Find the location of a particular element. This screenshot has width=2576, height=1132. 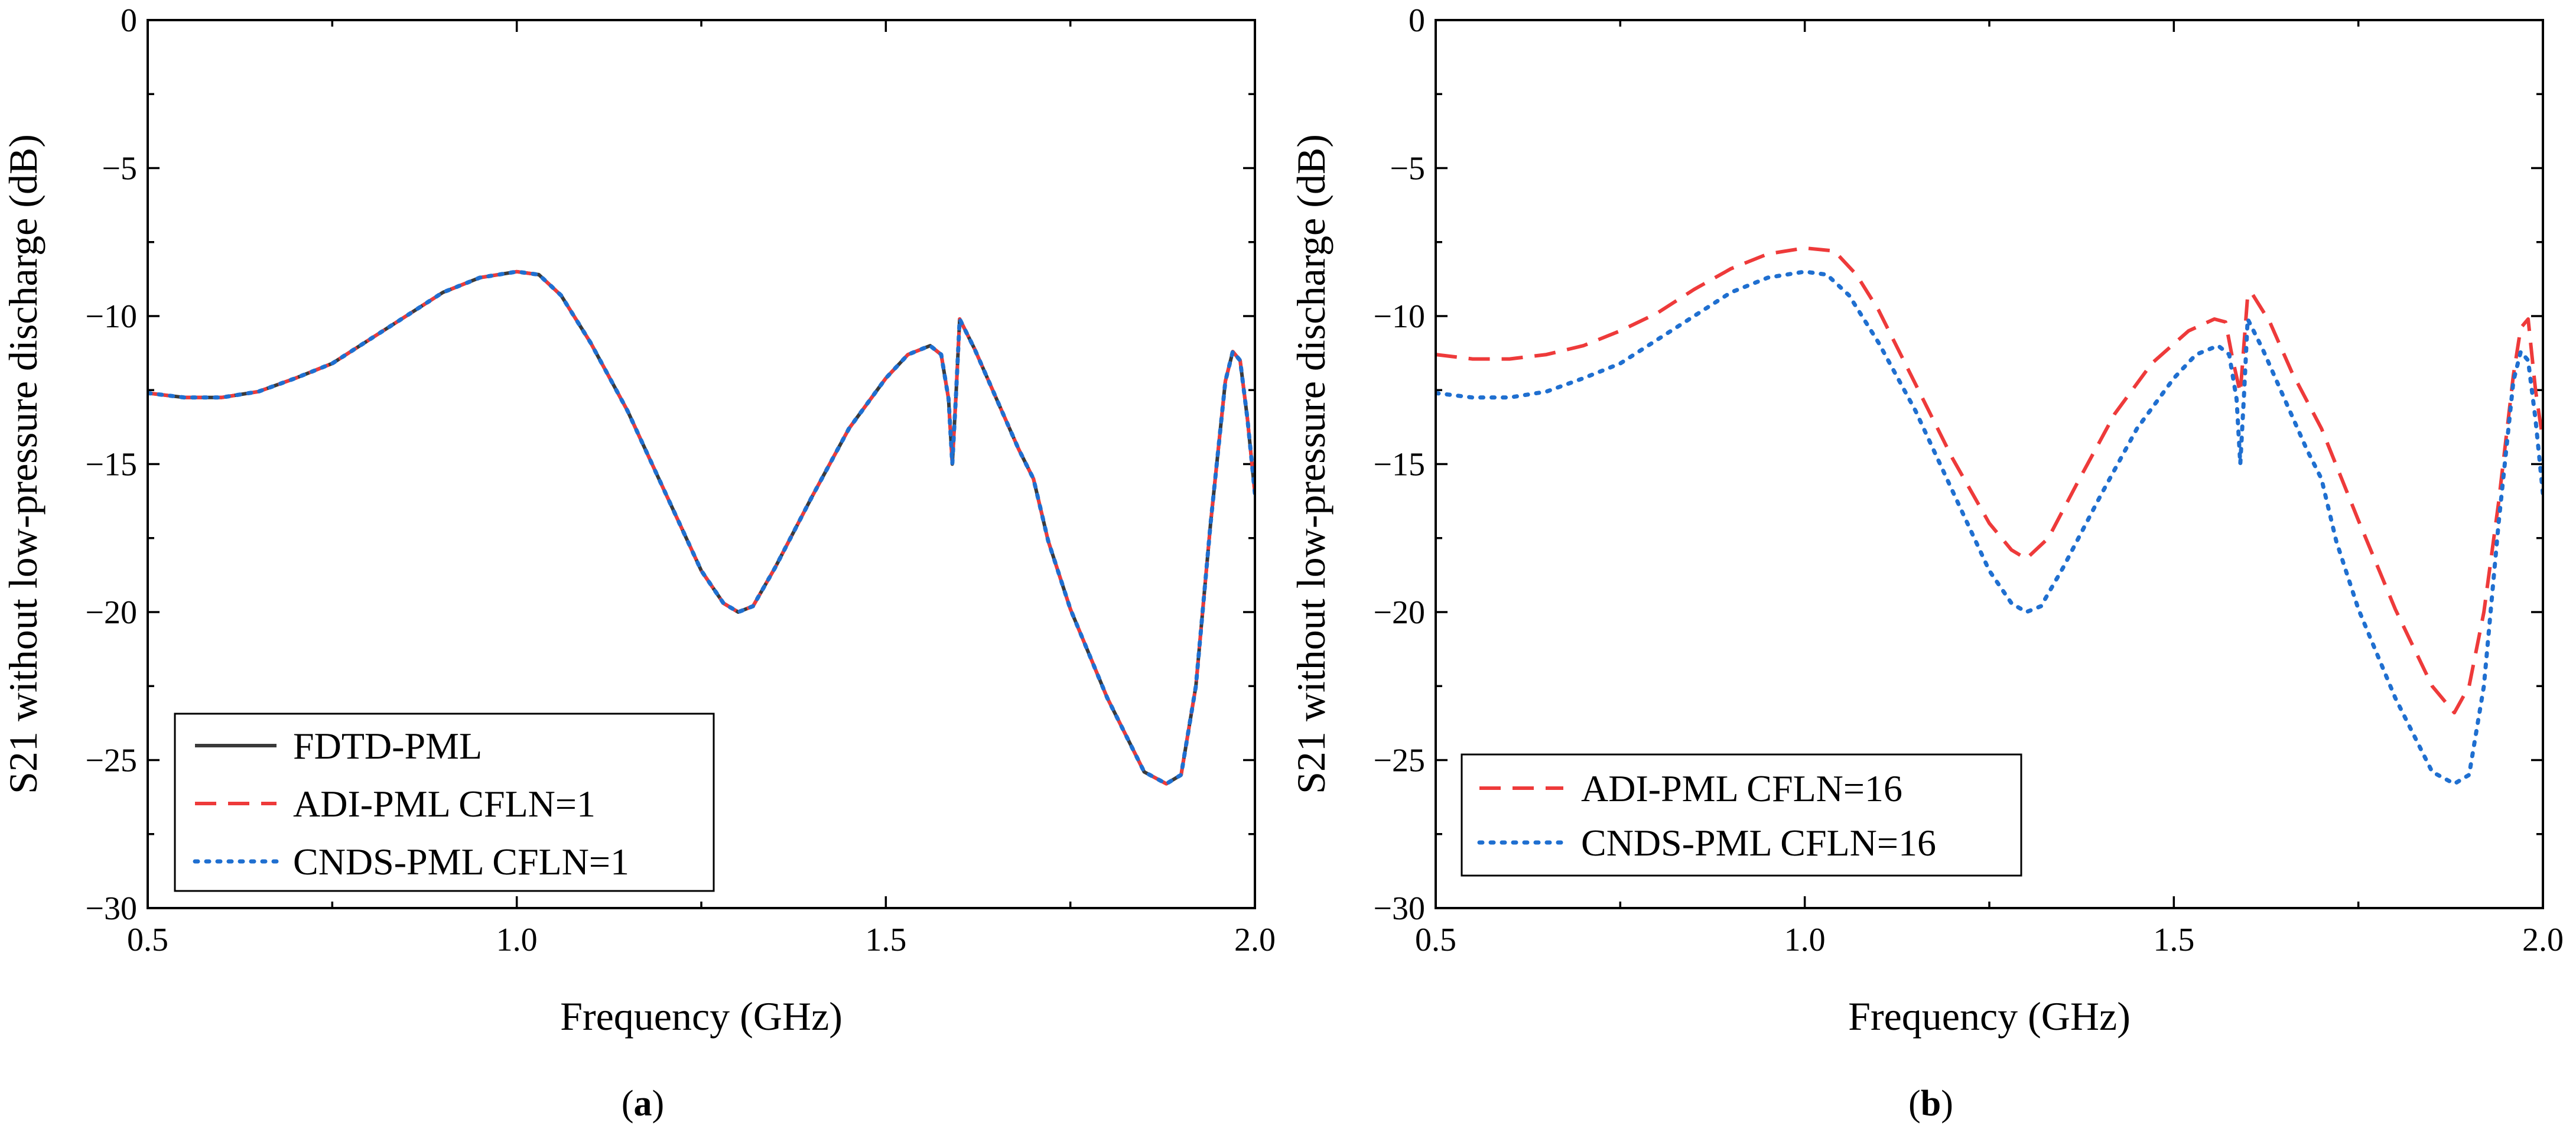

caption-letter: b is located at coordinates (1931, 1104).